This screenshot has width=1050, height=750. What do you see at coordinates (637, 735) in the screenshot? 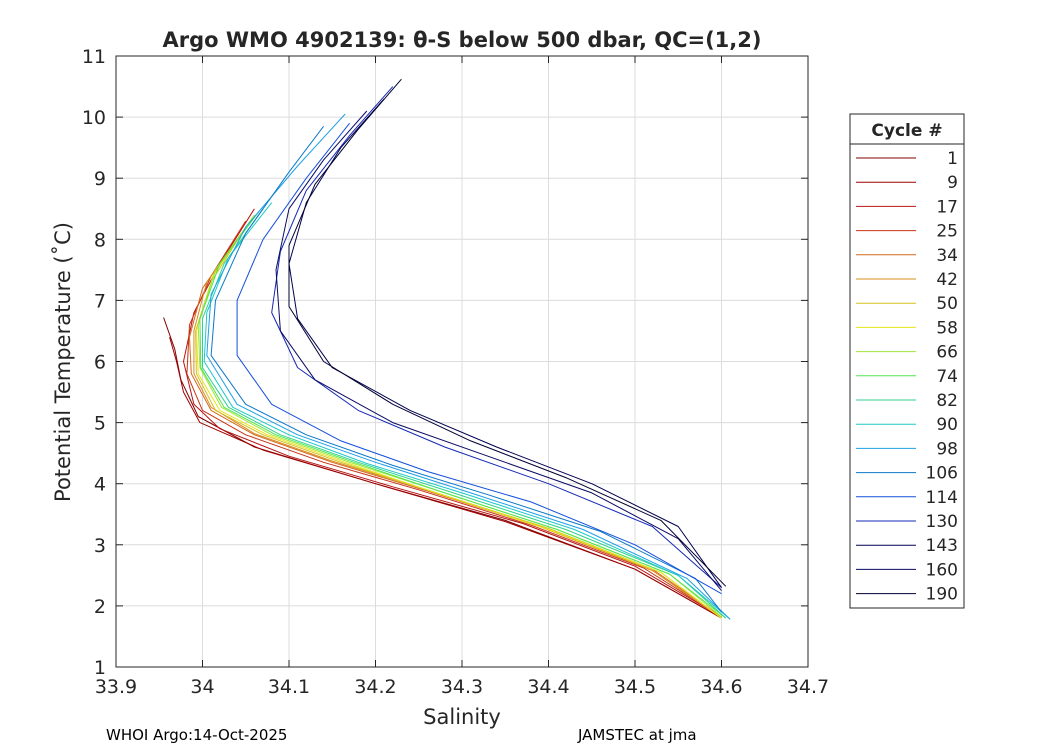
I see `footer-right-credit: JAMSTEC at jma` at bounding box center [637, 735].